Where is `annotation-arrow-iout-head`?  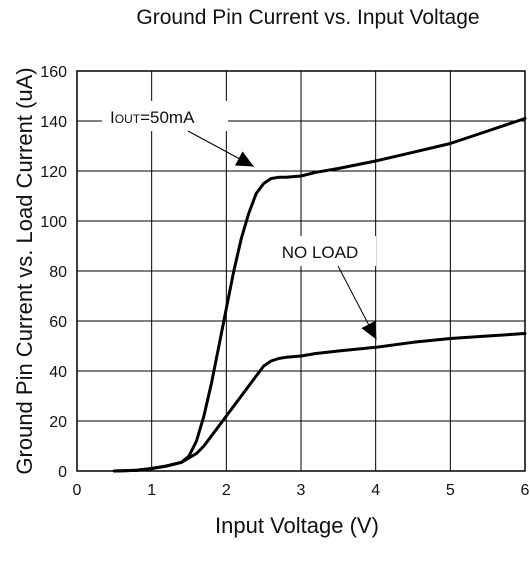
annotation-arrow-iout-head is located at coordinates (244, 159).